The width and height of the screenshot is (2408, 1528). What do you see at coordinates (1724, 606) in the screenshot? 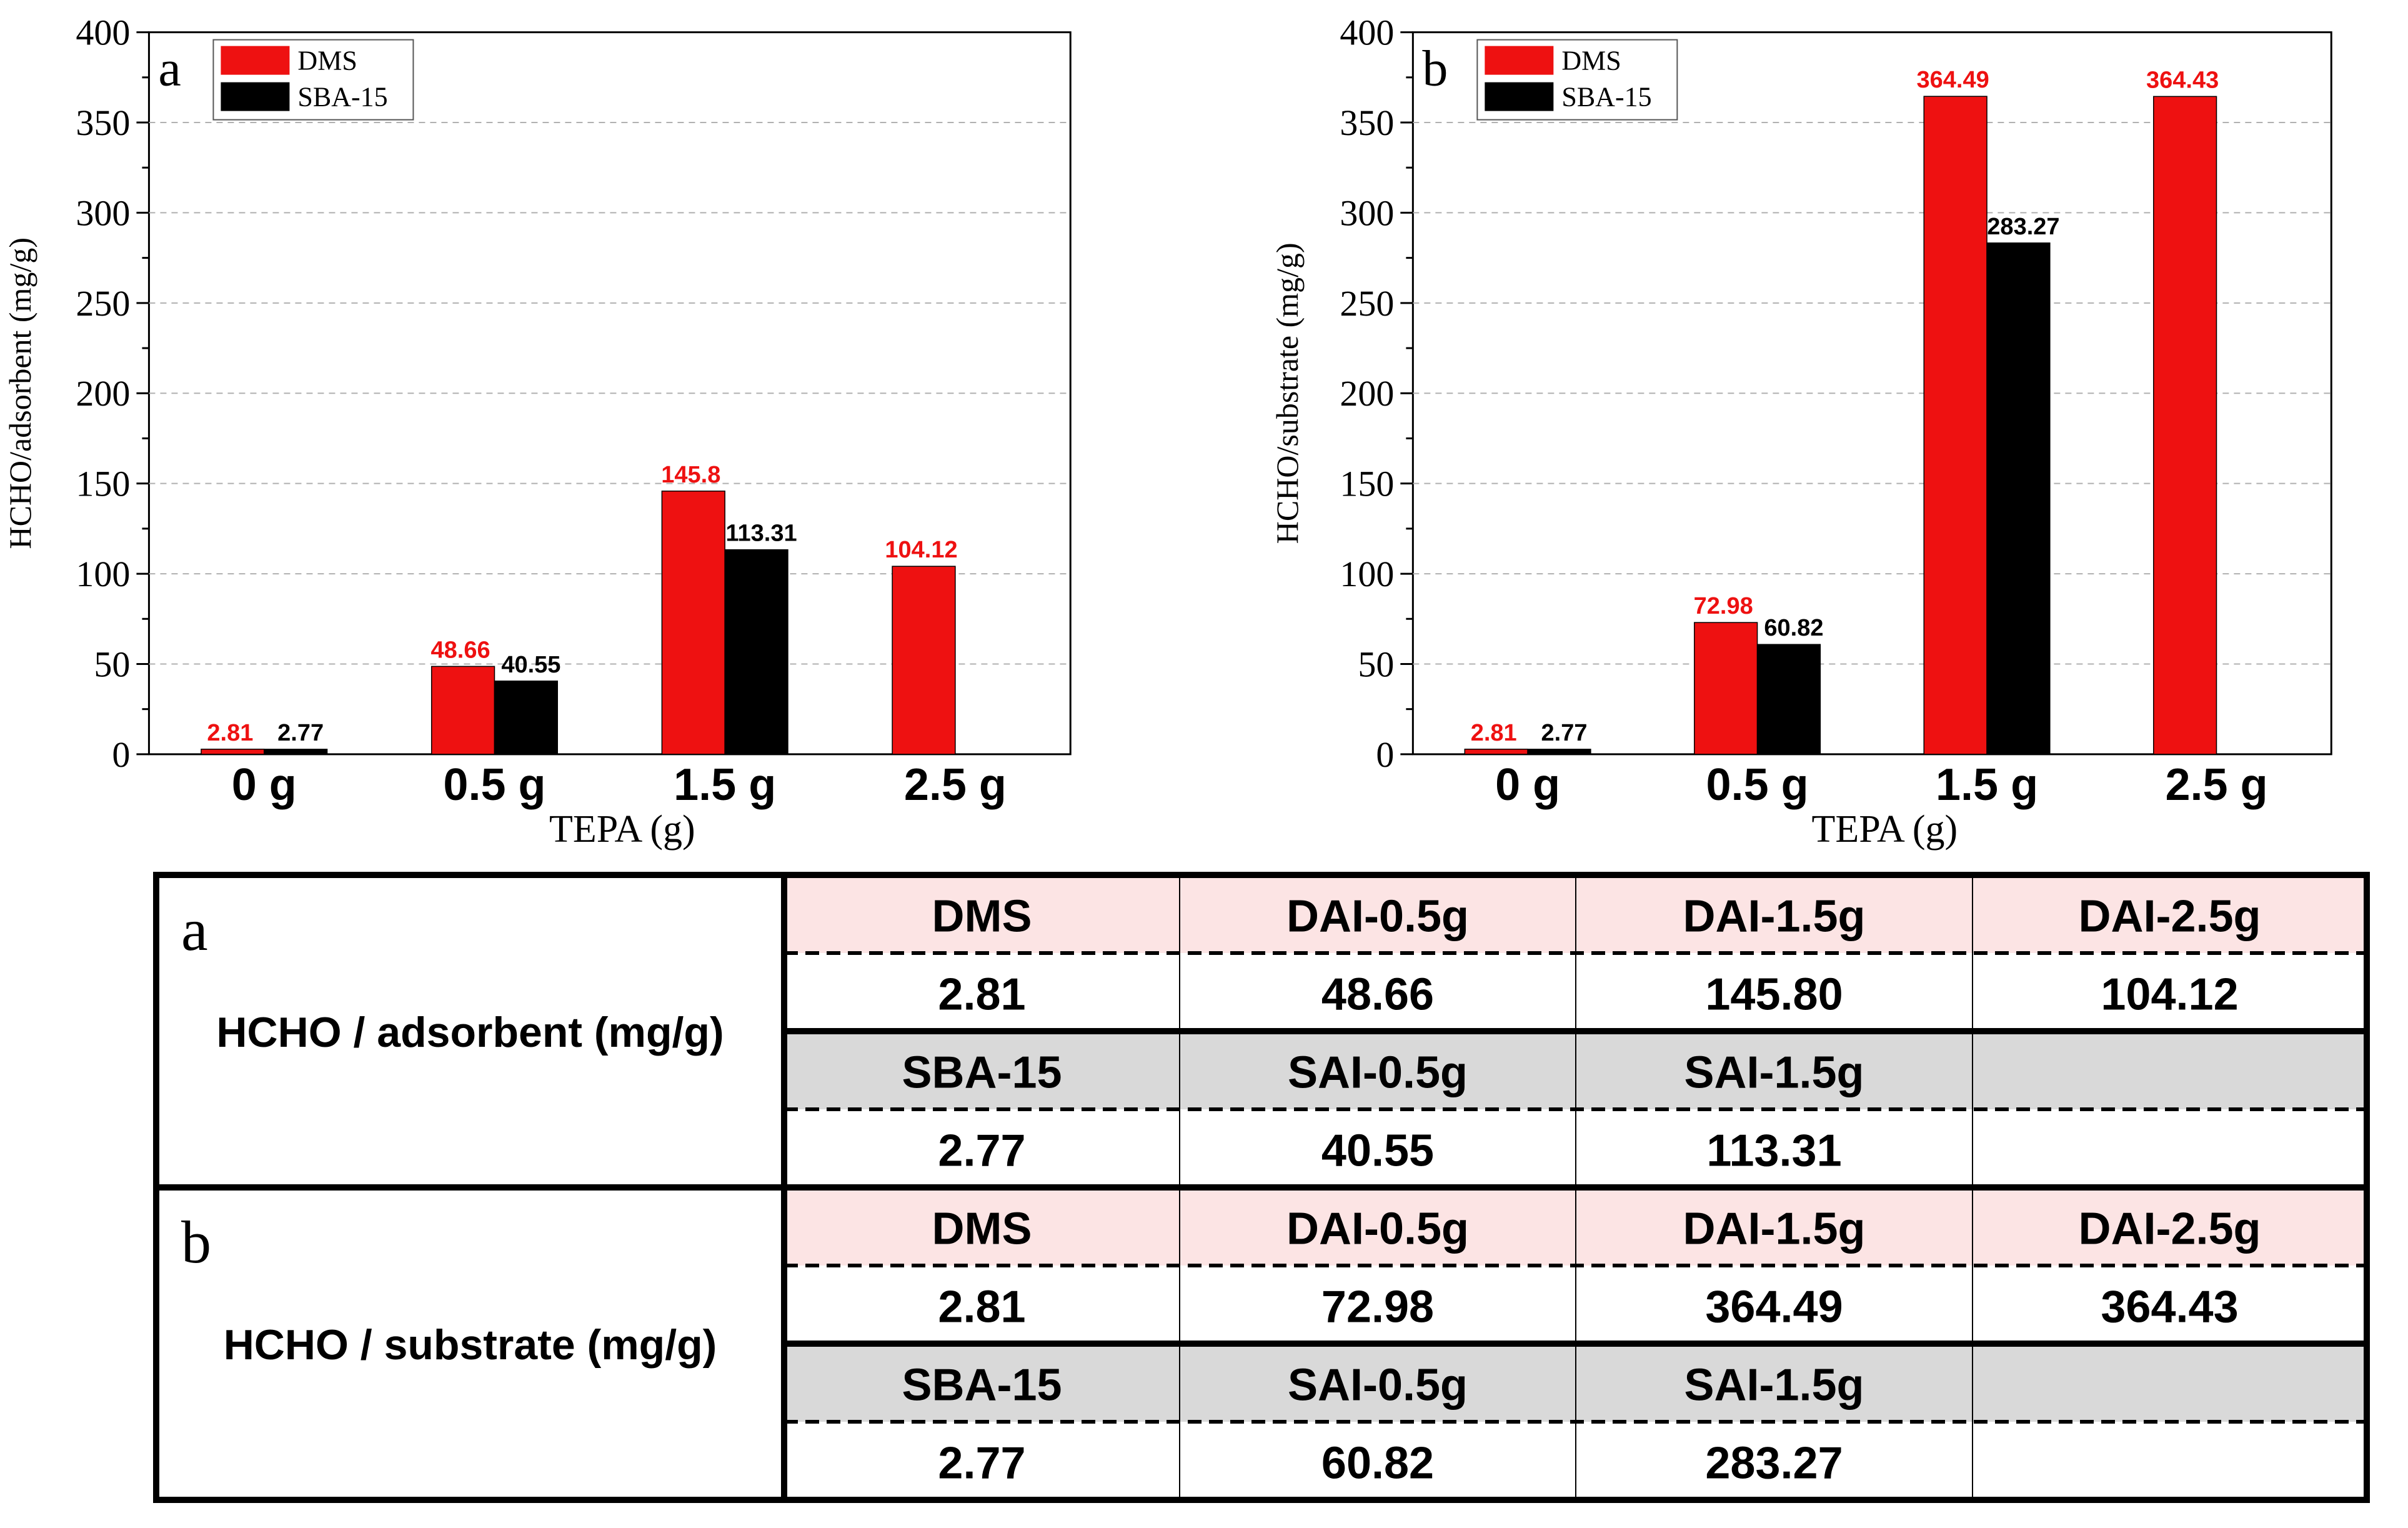
I see `data-label: 72.98` at bounding box center [1724, 606].